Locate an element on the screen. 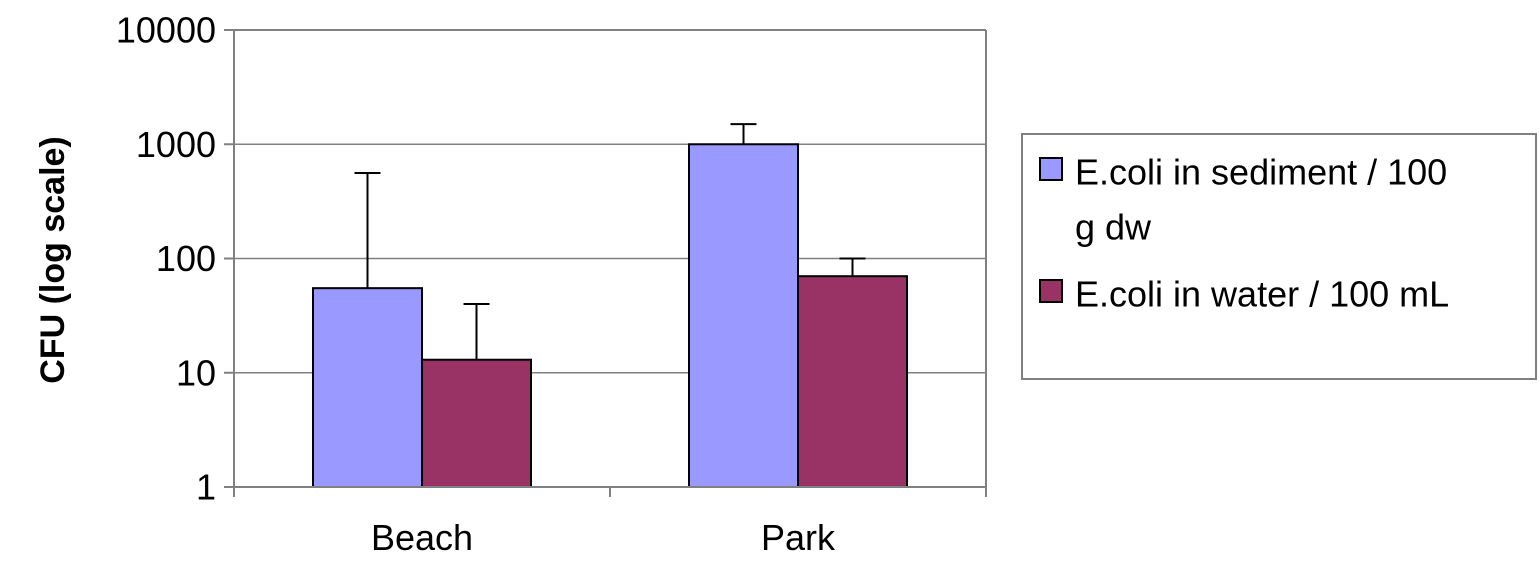 The width and height of the screenshot is (1539, 566). legend-label: g dw is located at coordinates (1113, 227).